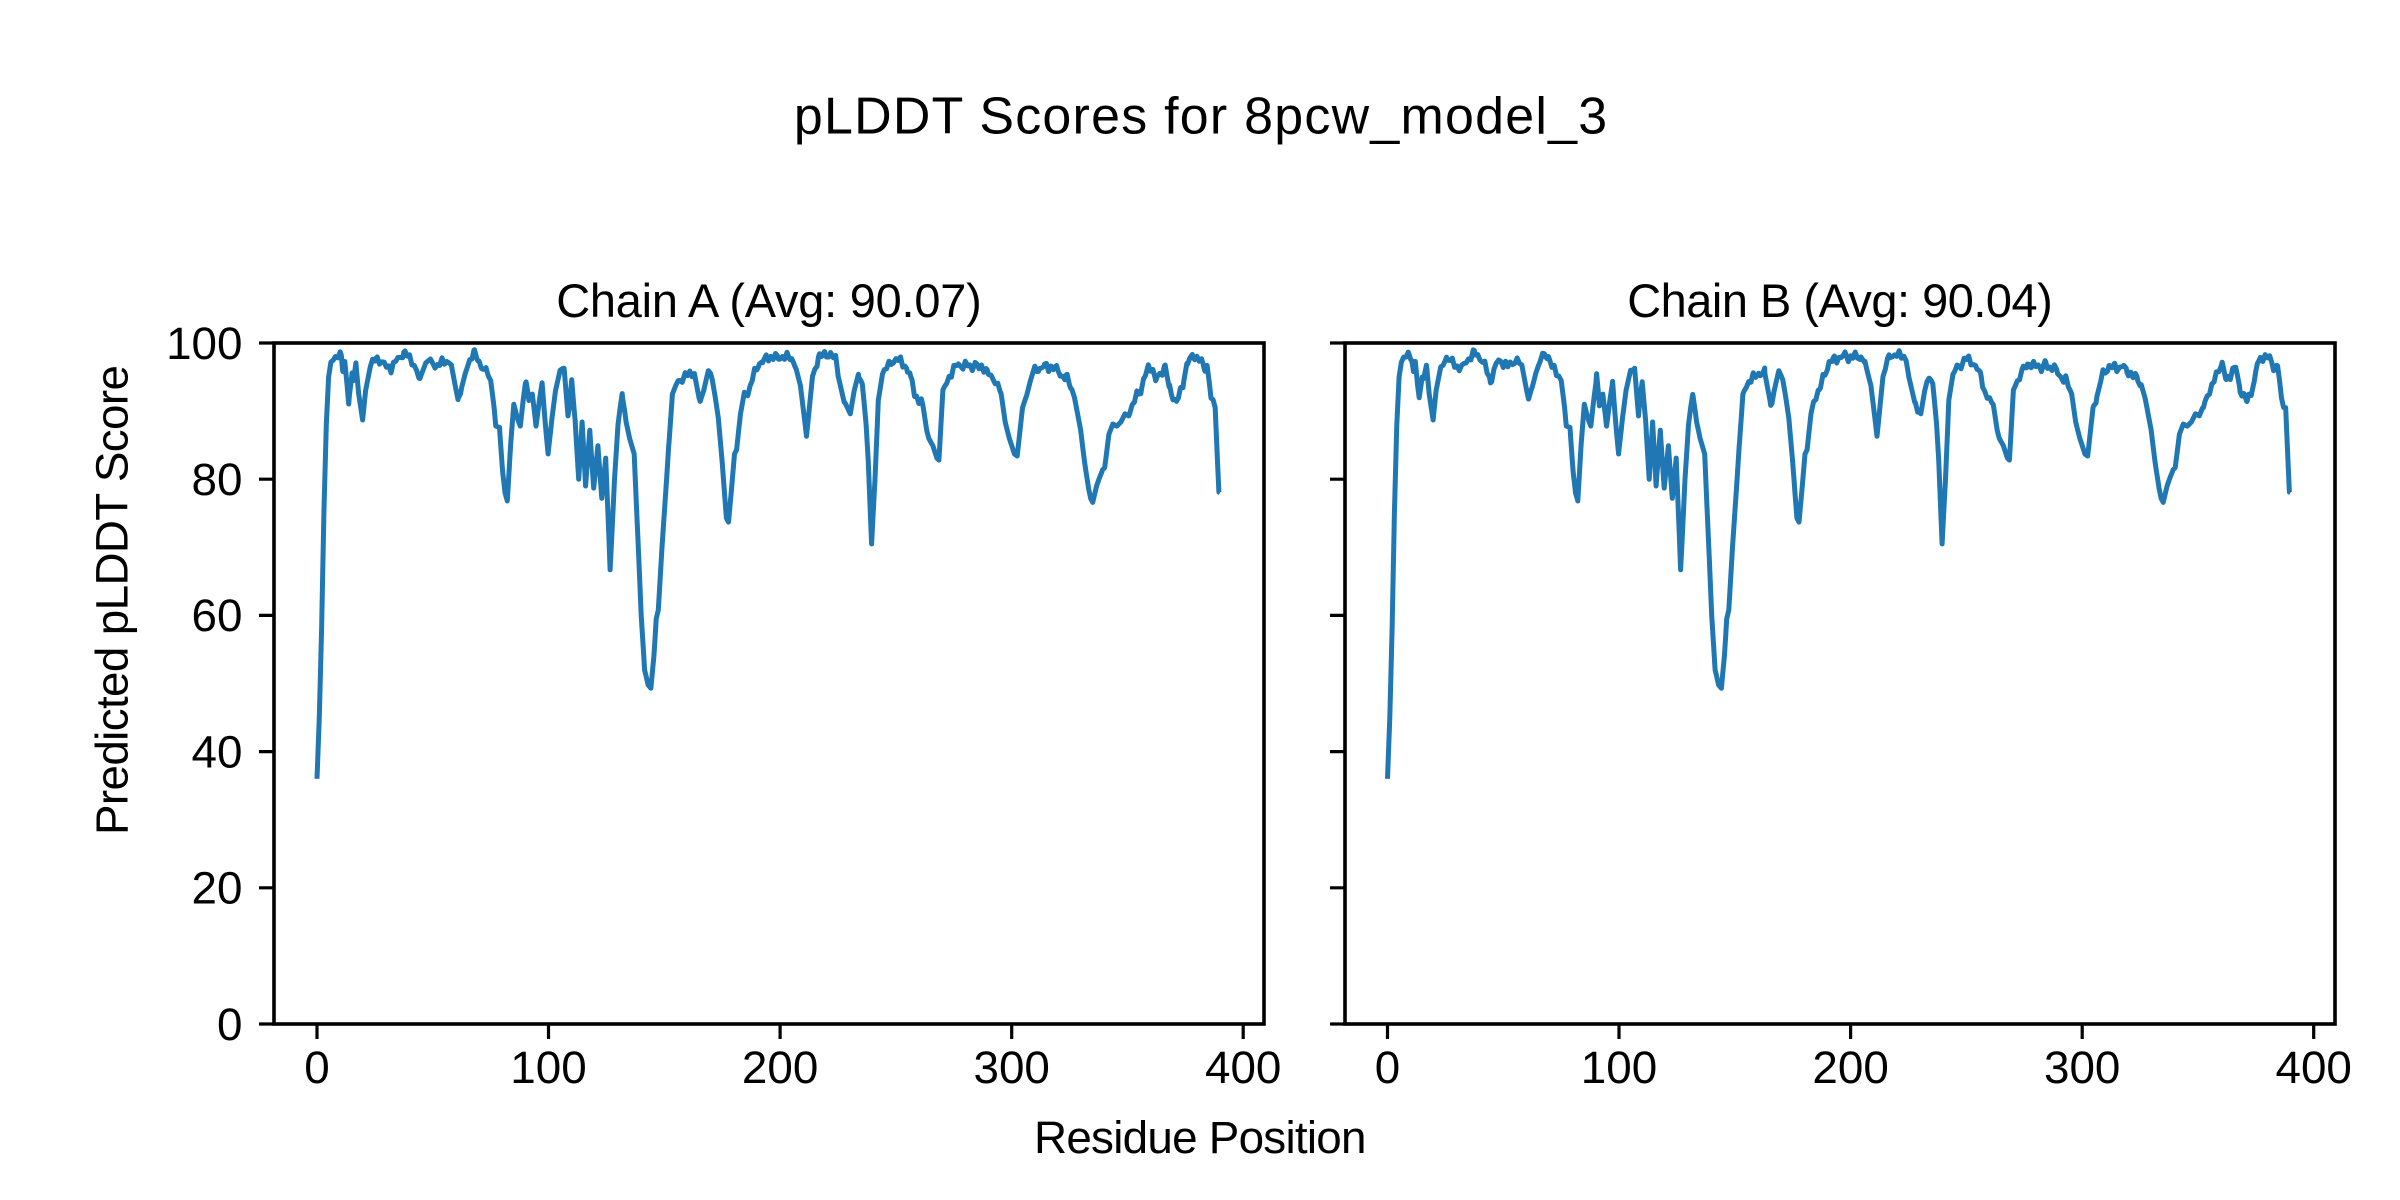 The height and width of the screenshot is (1200, 2400). I want to click on svg-text: pLDDT Scores for 8pcw_model_3, so click(1200, 116).